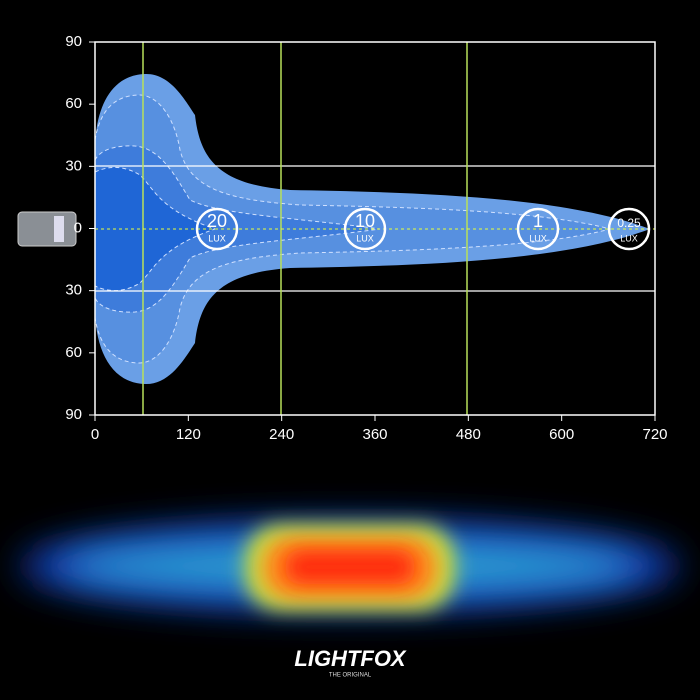  What do you see at coordinates (374, 434) in the screenshot?
I see `x-tick-label: 360` at bounding box center [374, 434].